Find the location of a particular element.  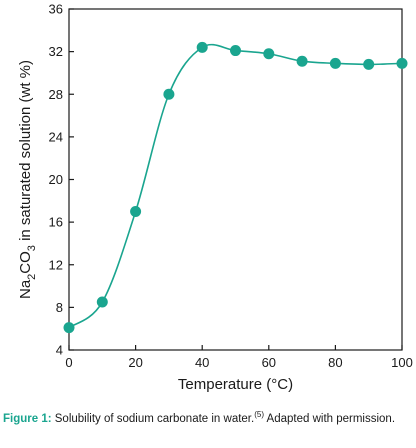

x-tick-label: 0 is located at coordinates (68, 362).